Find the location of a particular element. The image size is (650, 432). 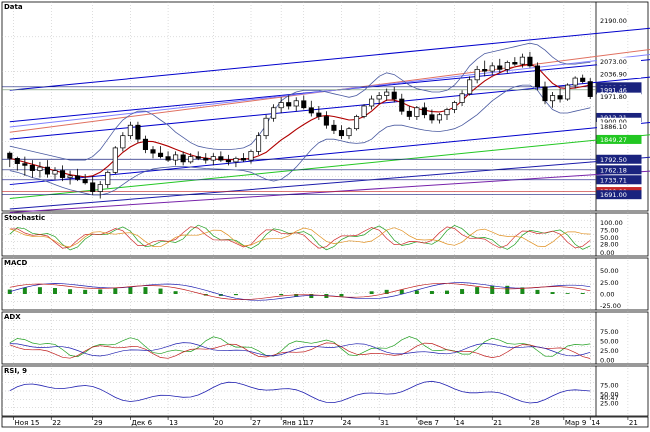

price-label: 1971.80 is located at coordinates (613, 97).